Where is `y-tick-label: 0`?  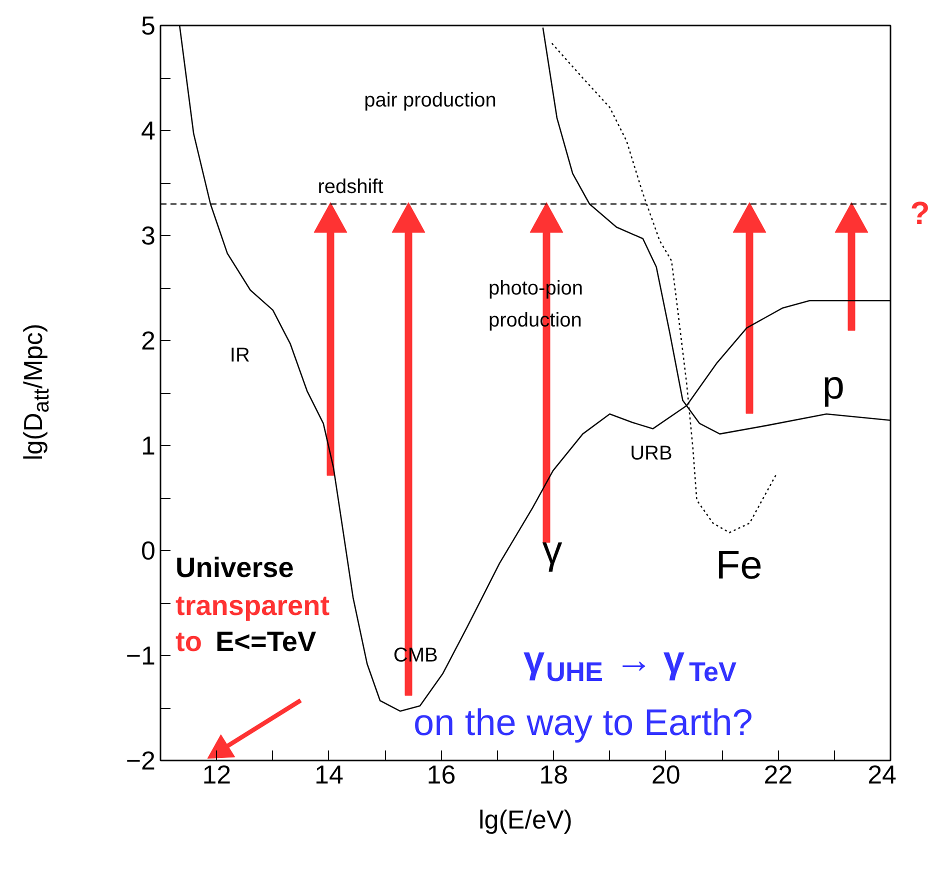
y-tick-label: 0 is located at coordinates (148, 551).